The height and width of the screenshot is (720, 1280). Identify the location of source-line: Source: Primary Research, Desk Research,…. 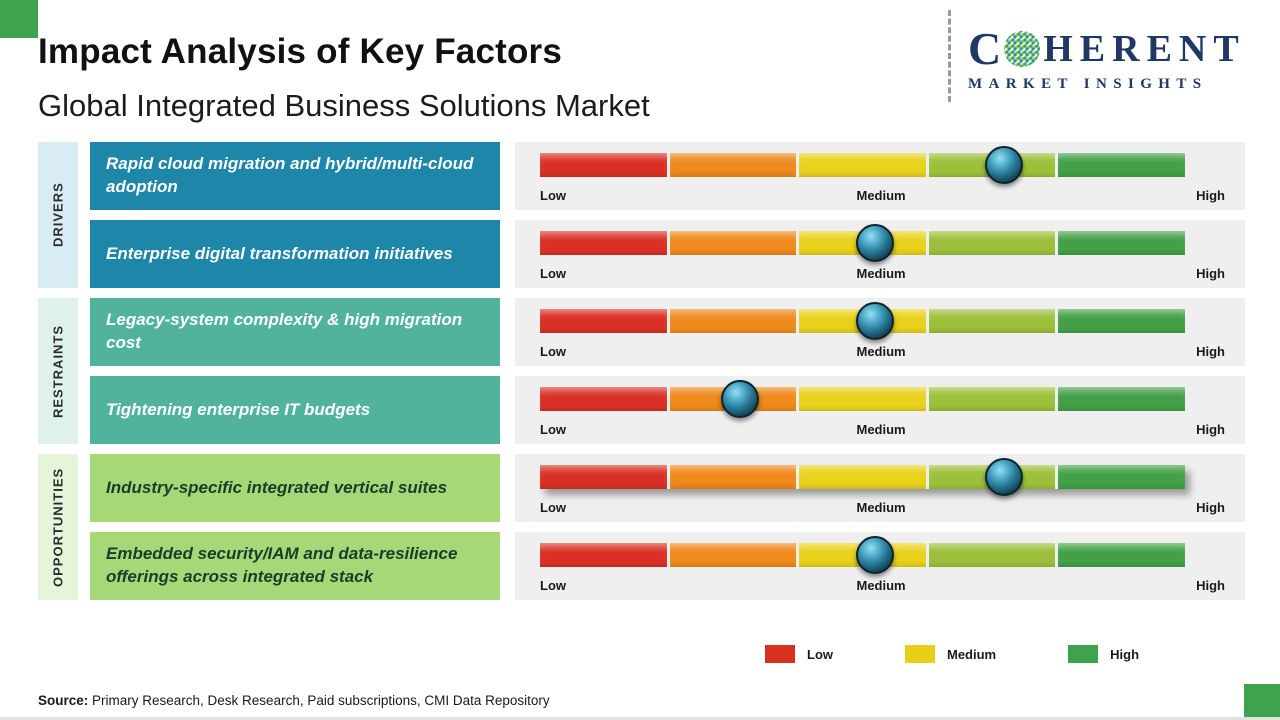
(294, 700).